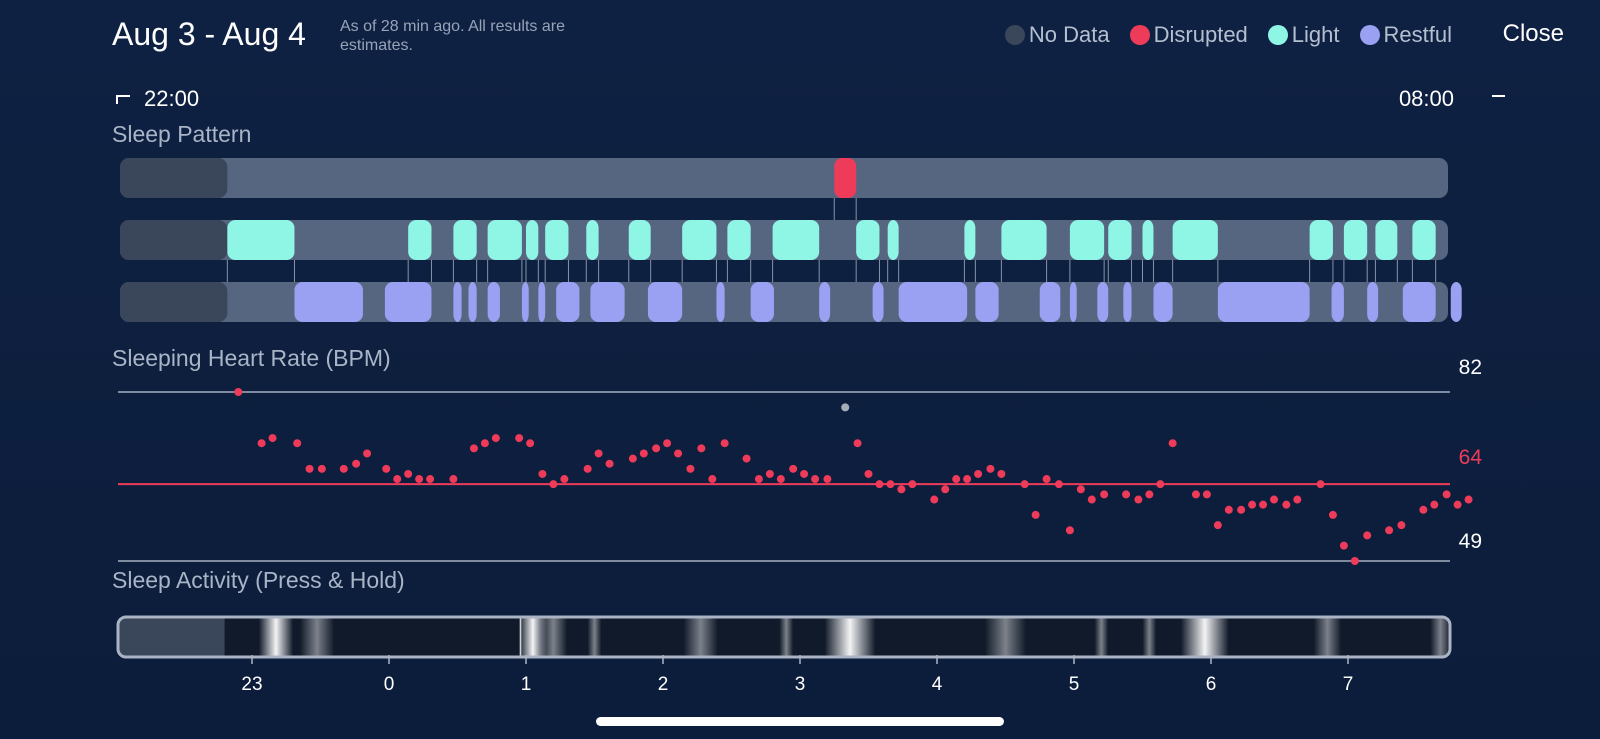  Describe the element at coordinates (1470, 457) in the screenshot. I see `hr-avg-label: 64` at that location.